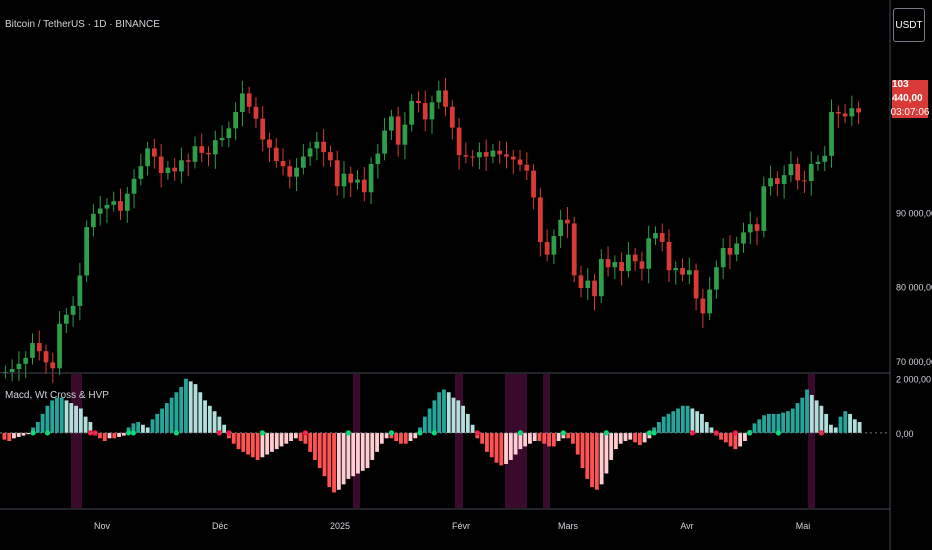  Describe the element at coordinates (461, 526) in the screenshot. I see `x-tick-label: Févr` at that location.